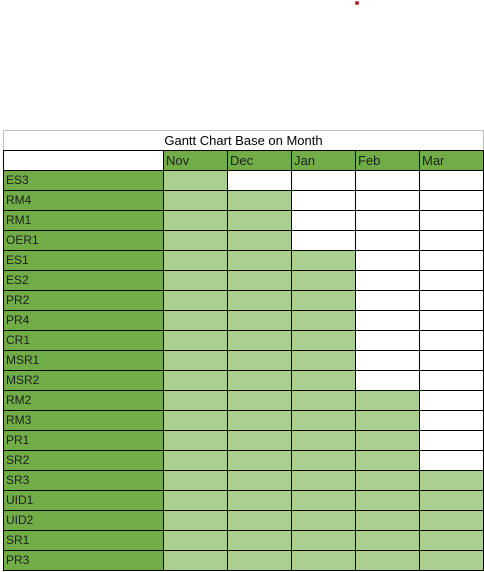 This screenshot has height=572, width=484. I want to click on task-label: SR3, so click(83, 480).